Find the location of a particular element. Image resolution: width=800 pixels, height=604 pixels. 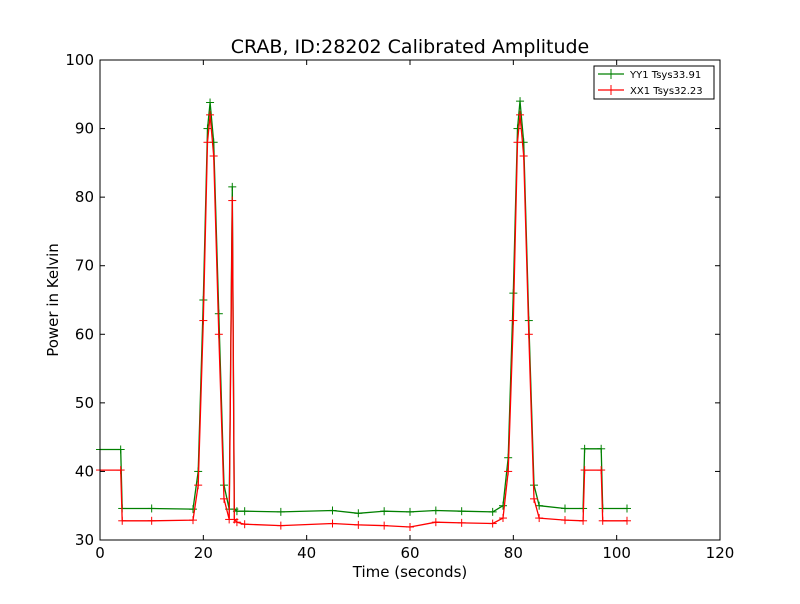

y-tick-label: 50 is located at coordinates (84, 403).